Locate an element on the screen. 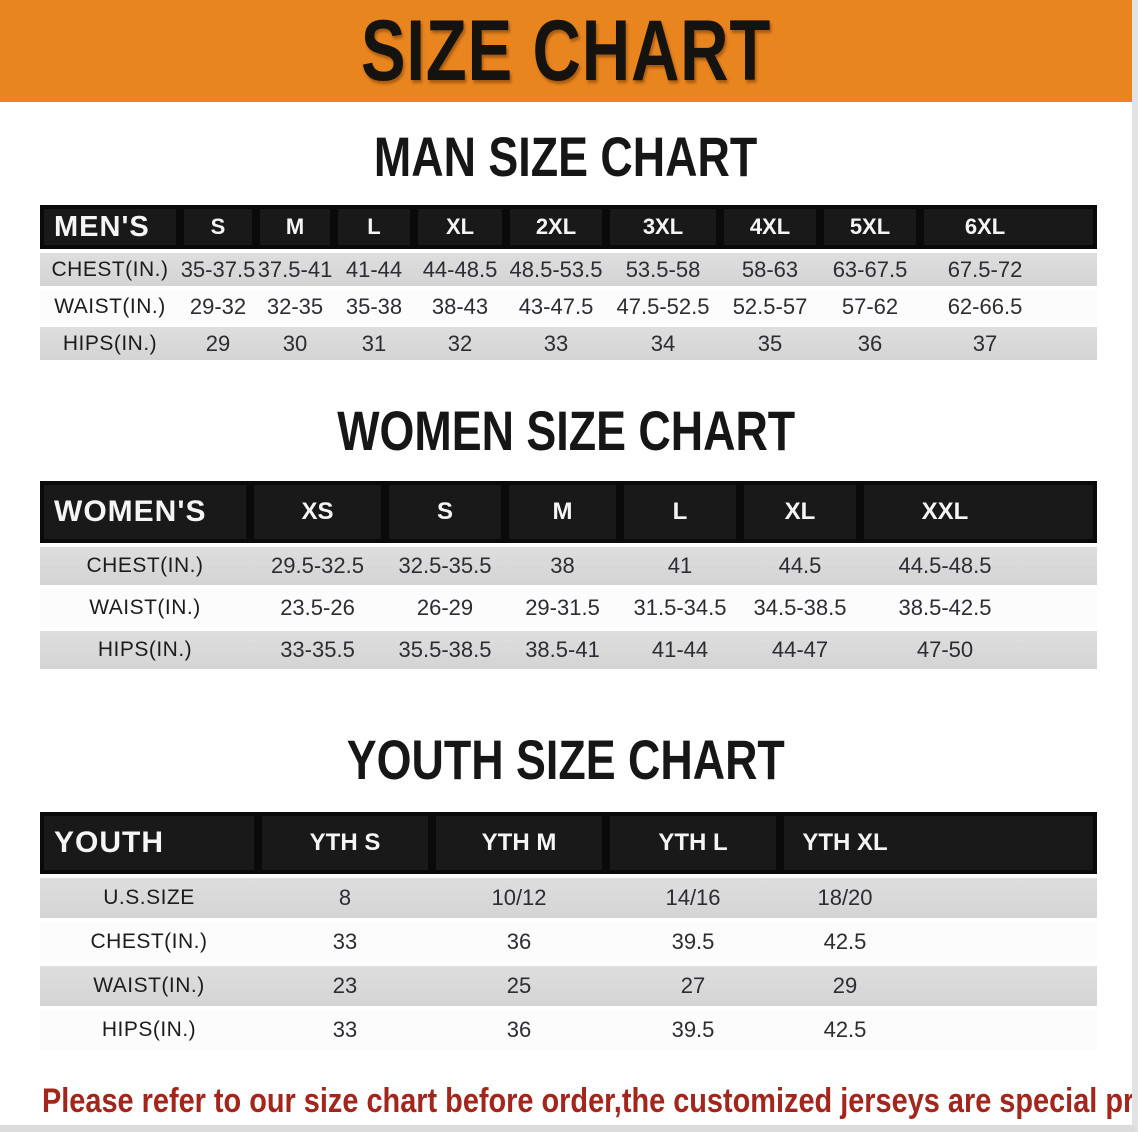 The image size is (1138, 1132). women-size-col-s: S is located at coordinates (445, 512).